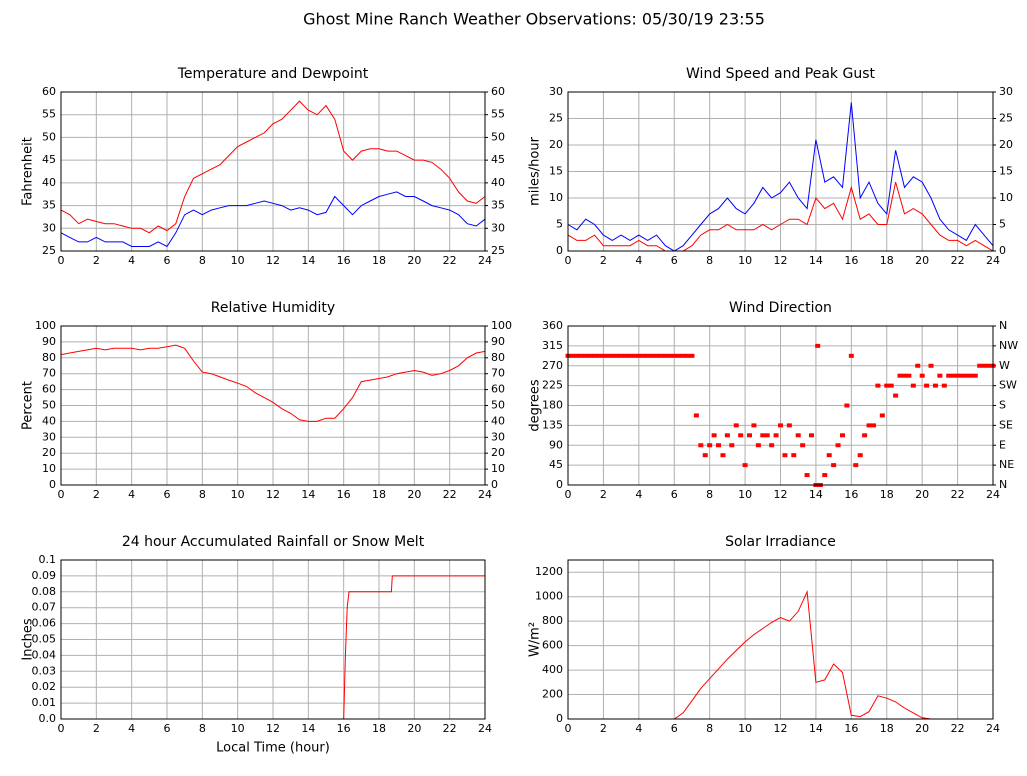 This screenshot has height=776, width=1027. What do you see at coordinates (1003, 484) in the screenshot?
I see `y2-tick-label: N` at bounding box center [1003, 484].